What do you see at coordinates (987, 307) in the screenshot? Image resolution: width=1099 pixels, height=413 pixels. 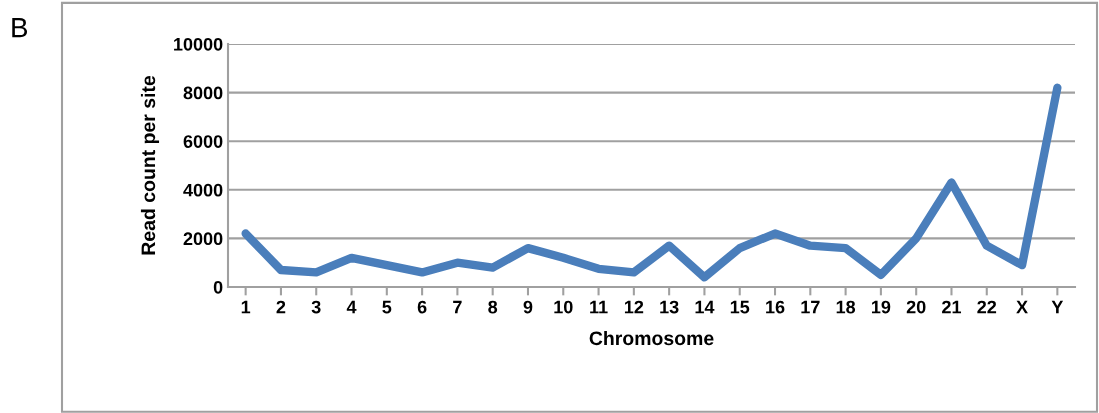 I see `x-tick-label: 22` at bounding box center [987, 307].